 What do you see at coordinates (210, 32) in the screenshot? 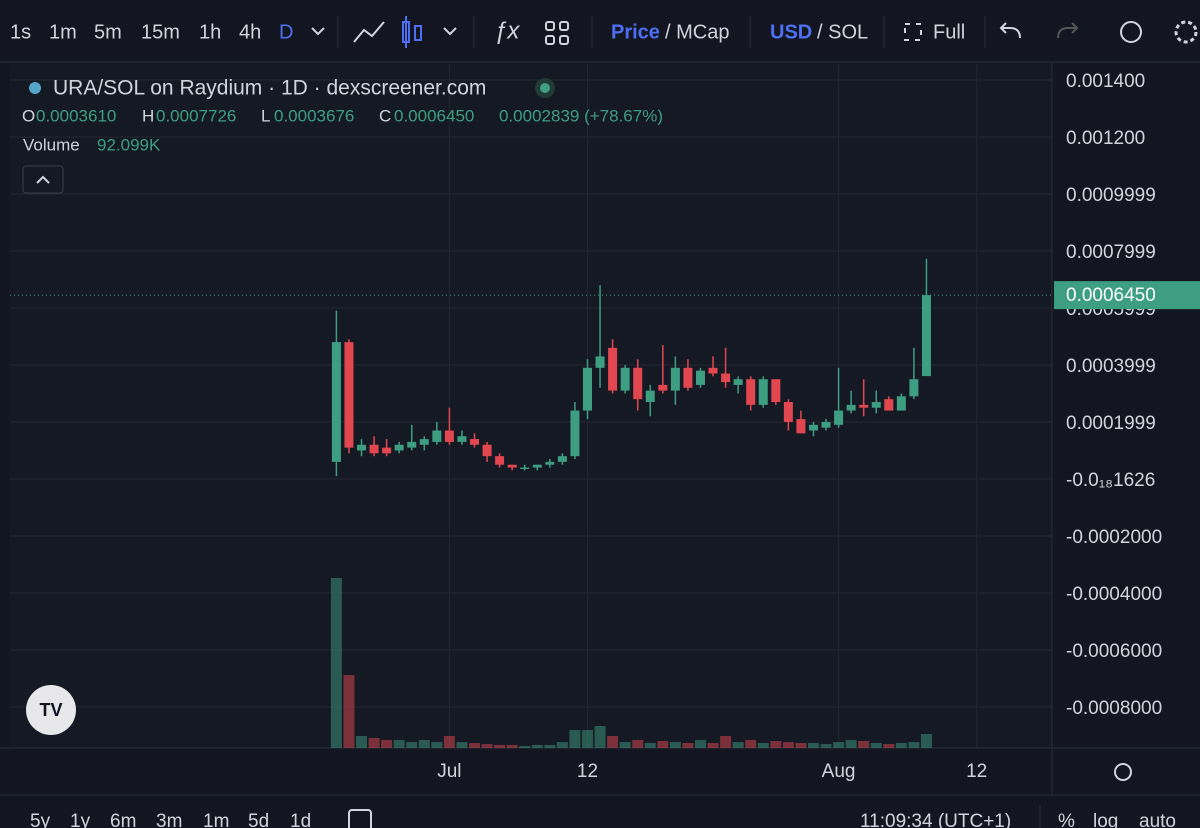
I see `interval-button: 1h` at bounding box center [210, 32].